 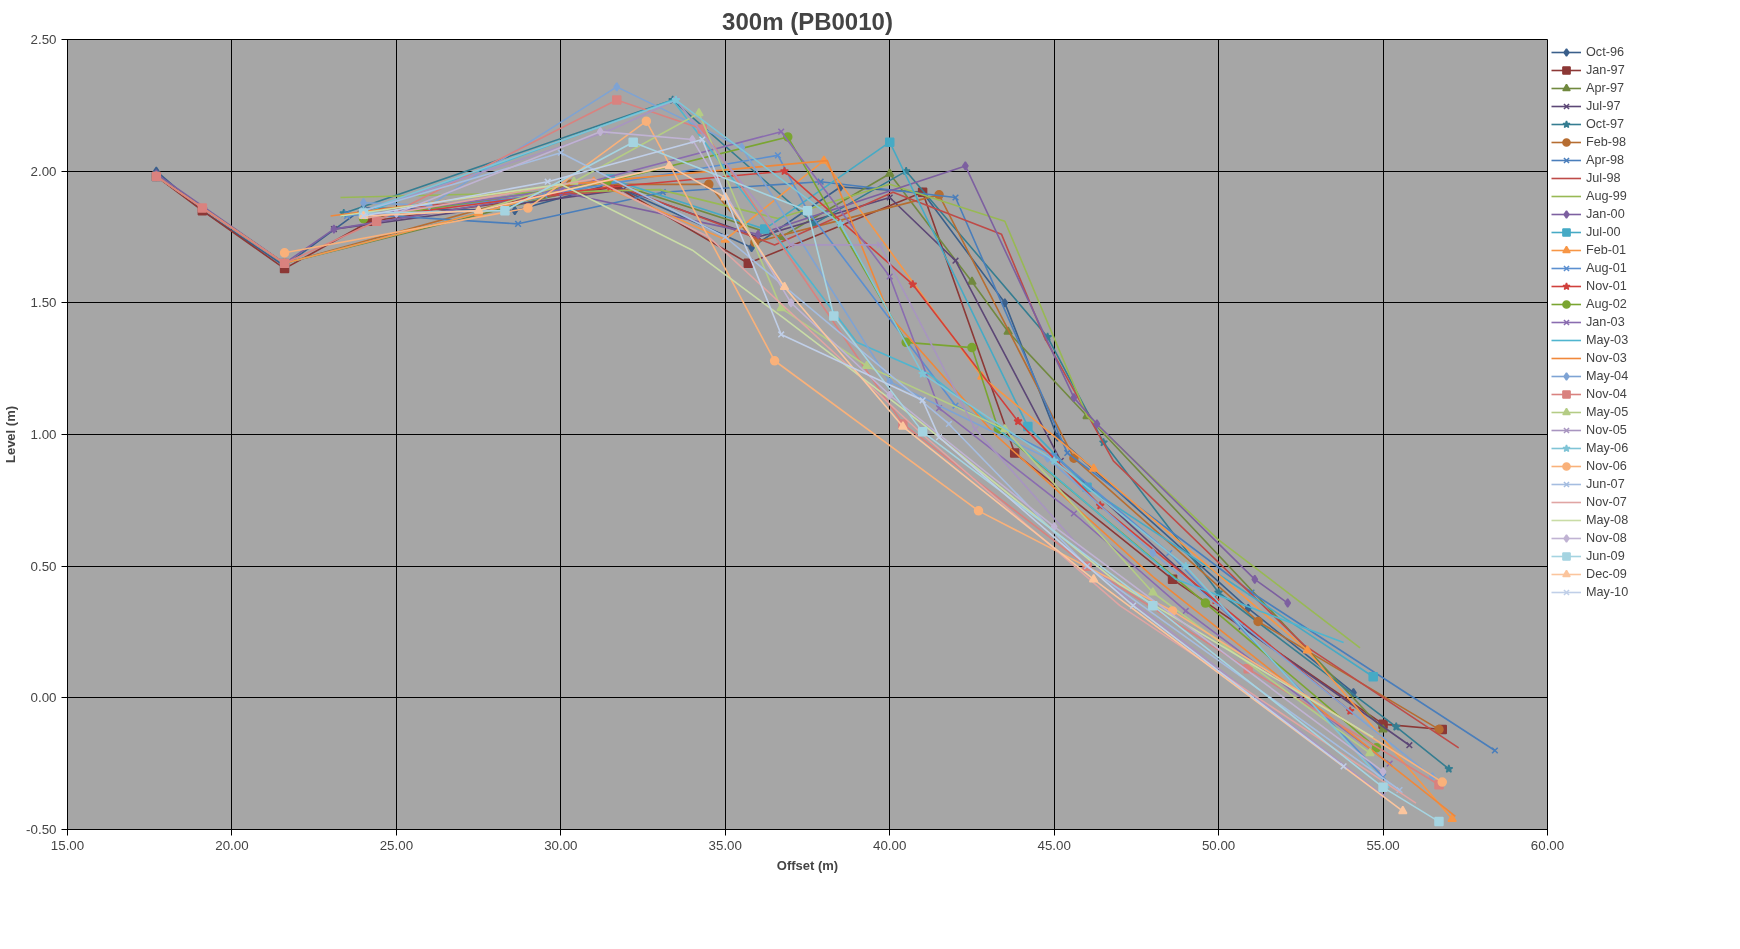 I want to click on y-axis-title: Level (m), so click(x=11, y=434).